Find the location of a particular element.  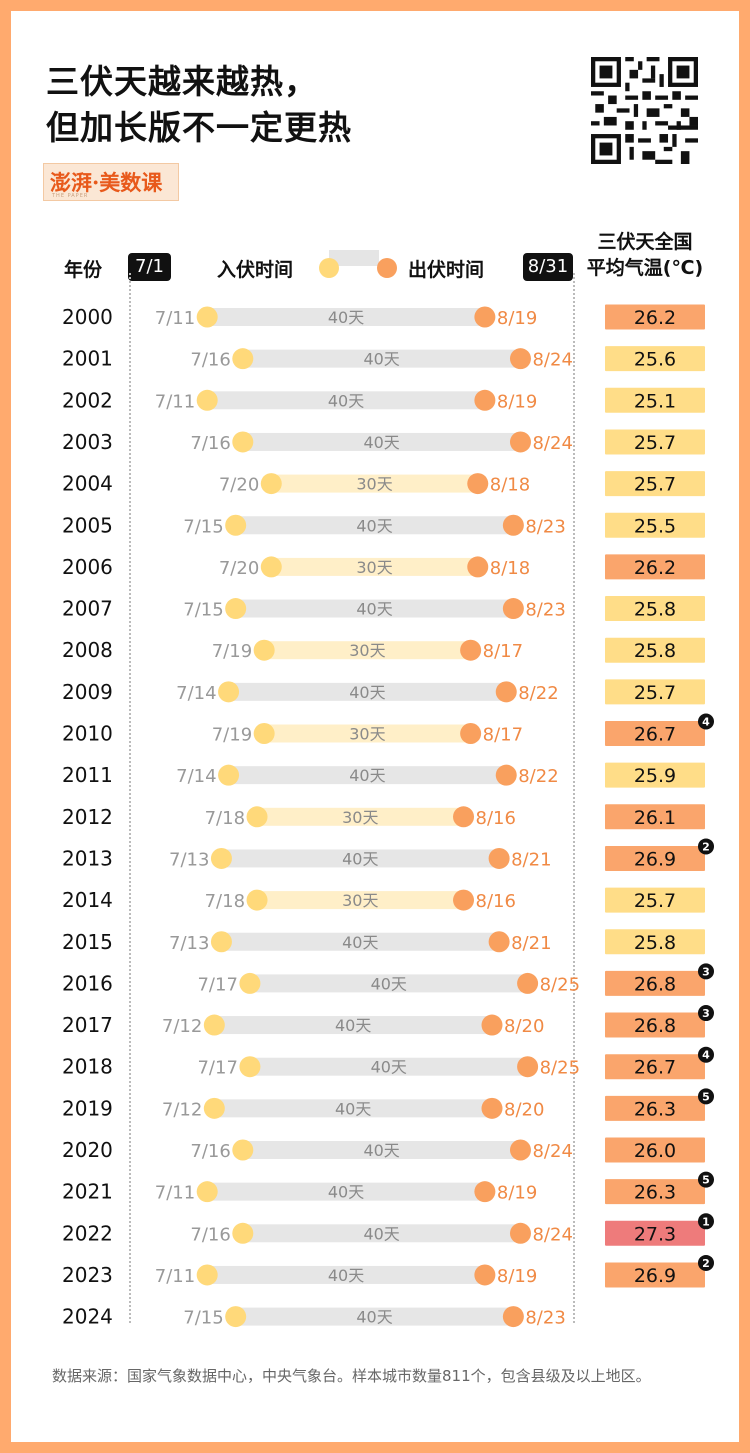

exit-date-label: 8/21 is located at coordinates (531, 943).